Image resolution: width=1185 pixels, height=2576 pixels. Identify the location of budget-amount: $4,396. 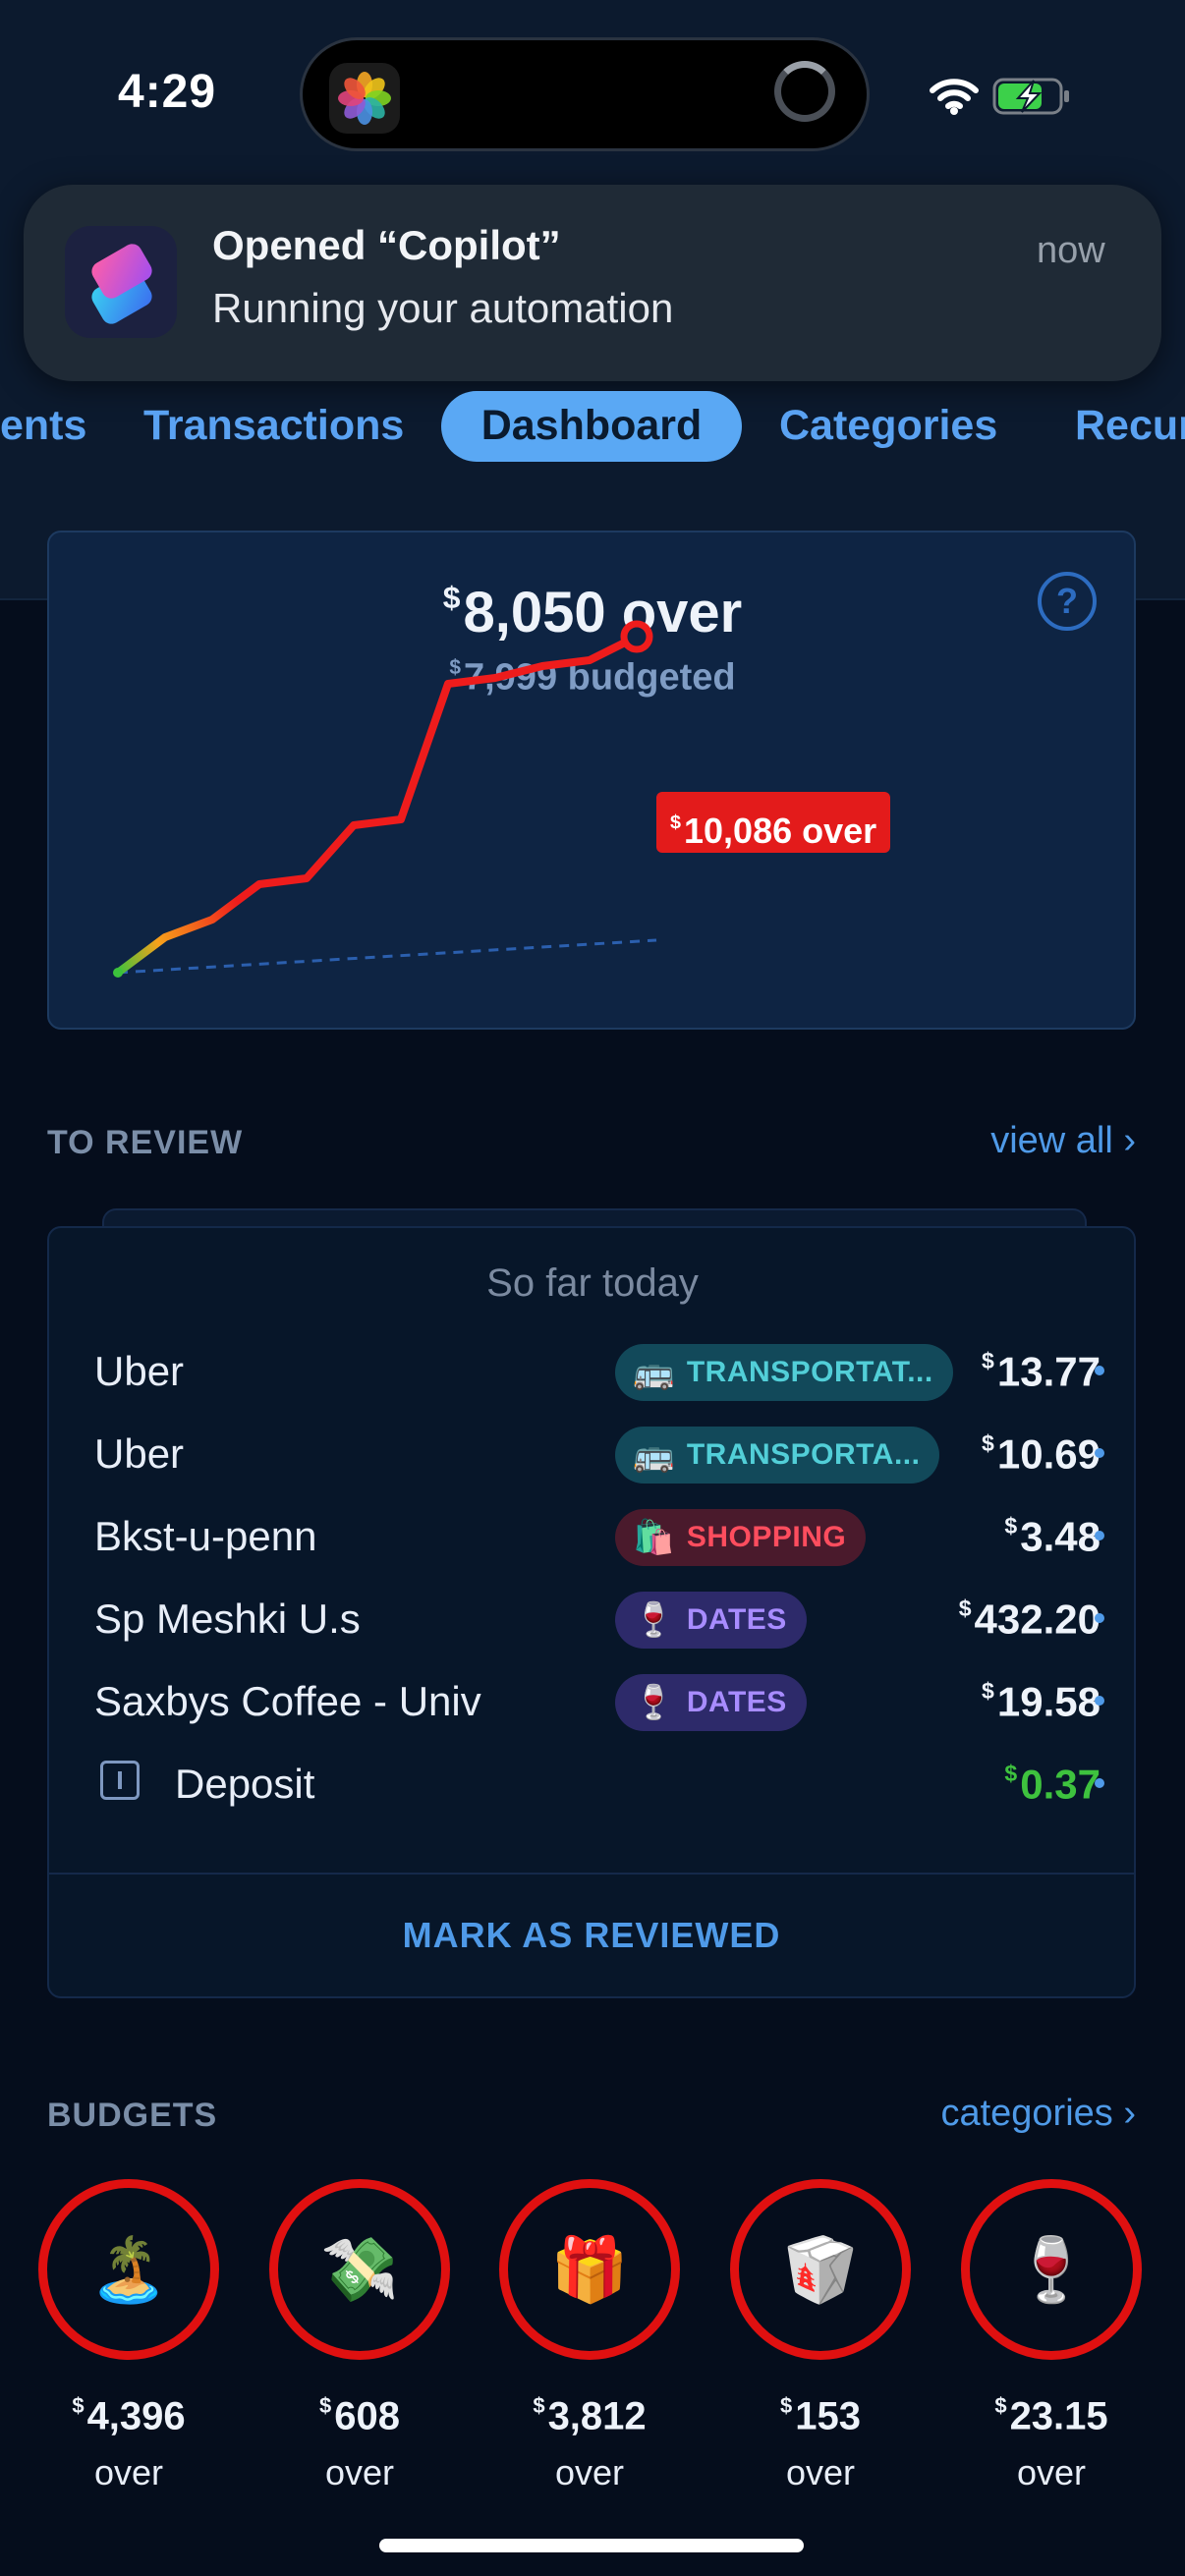
(129, 2416).